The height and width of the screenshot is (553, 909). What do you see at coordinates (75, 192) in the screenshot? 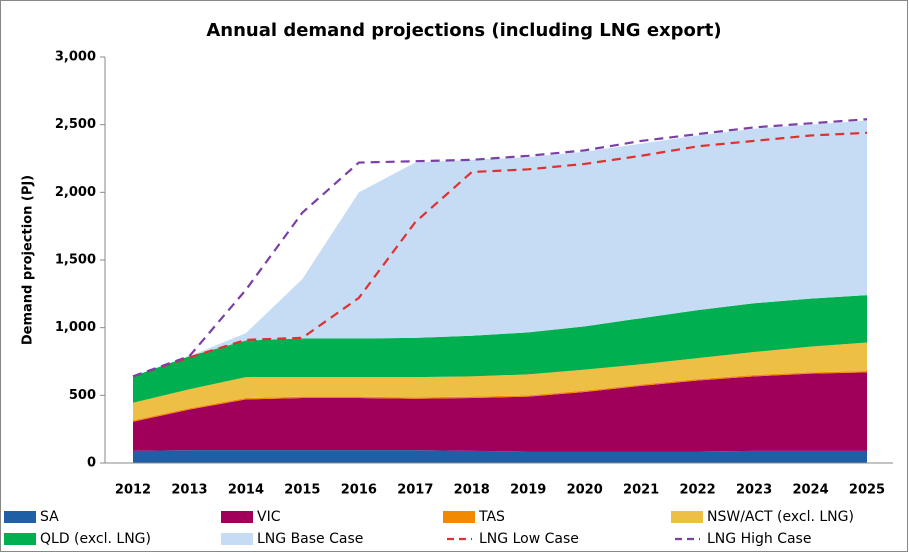
I see `y-tick-label: 2,000` at bounding box center [75, 192].